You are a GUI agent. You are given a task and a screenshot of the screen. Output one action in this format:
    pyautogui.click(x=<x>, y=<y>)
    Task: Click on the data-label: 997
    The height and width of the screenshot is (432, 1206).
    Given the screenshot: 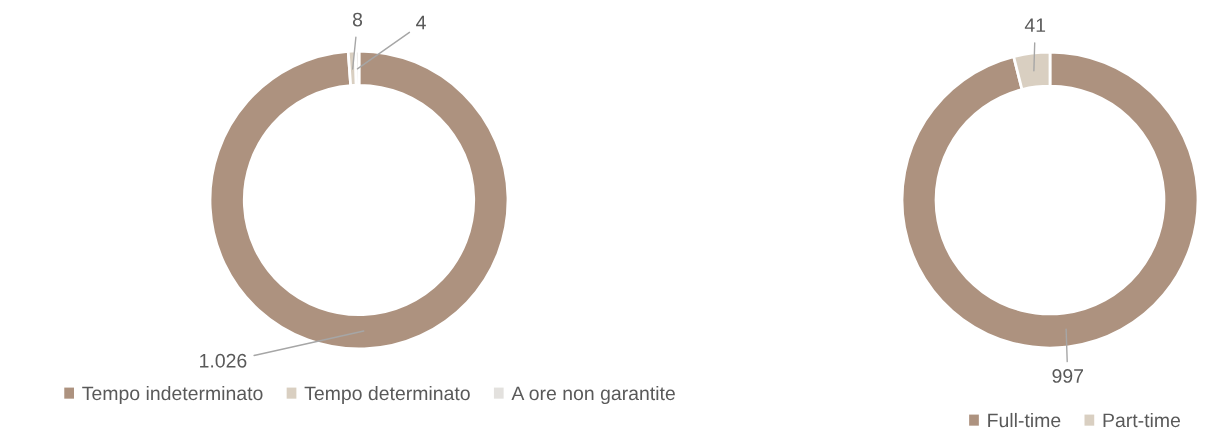 What is the action you would take?
    pyautogui.click(x=1068, y=376)
    